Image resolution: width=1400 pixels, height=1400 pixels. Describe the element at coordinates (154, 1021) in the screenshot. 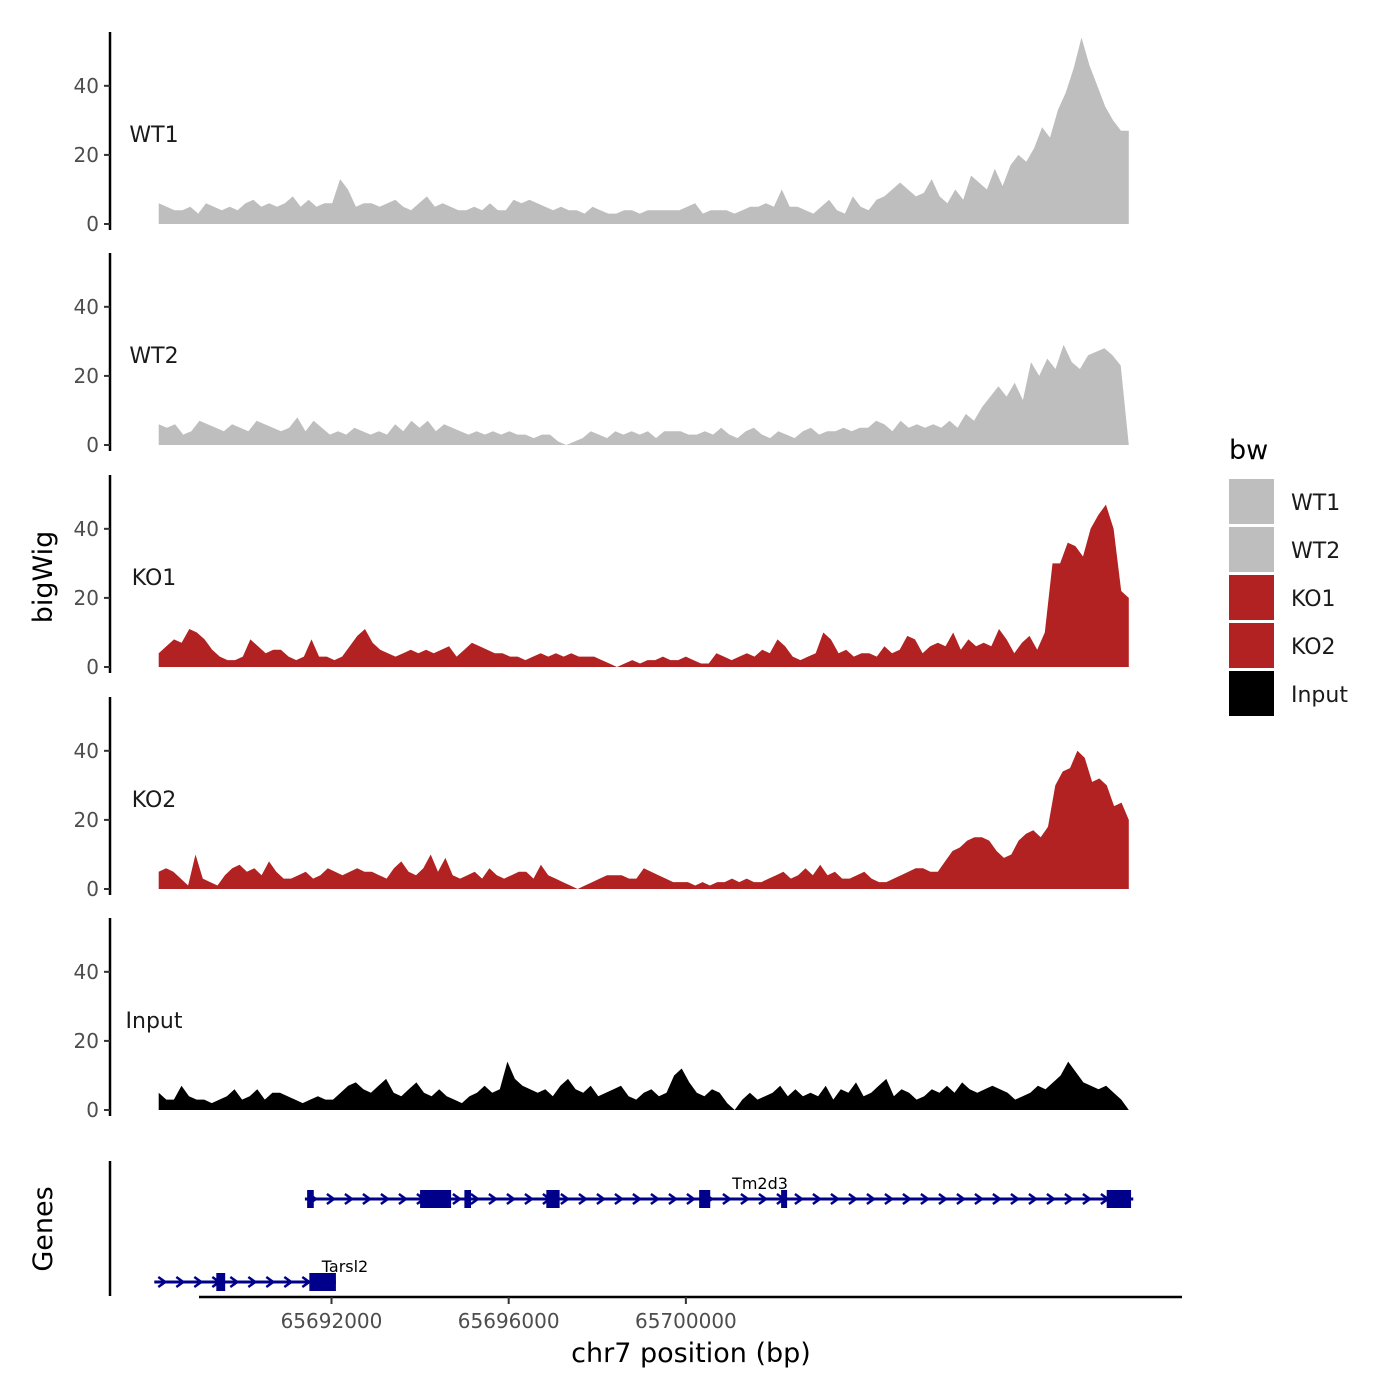

I see `track-label-input: Input` at that location.